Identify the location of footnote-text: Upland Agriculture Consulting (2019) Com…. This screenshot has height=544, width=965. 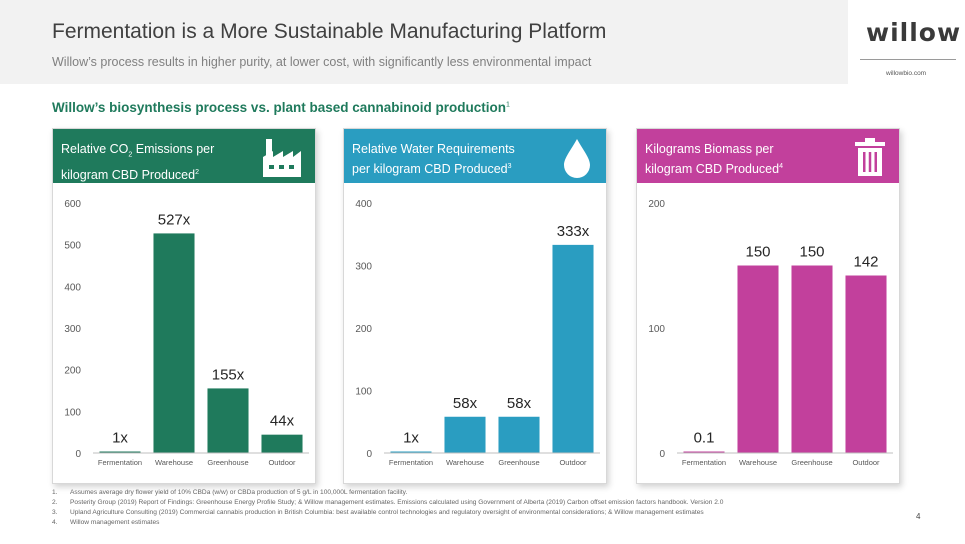
(387, 512).